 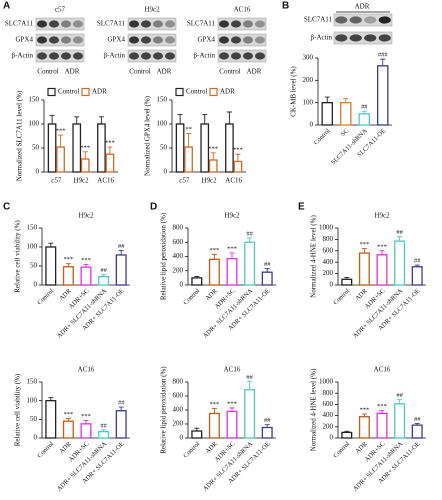 What do you see at coordinates (322, 38) in the screenshot?
I see `protein-label: β-Actin` at bounding box center [322, 38].